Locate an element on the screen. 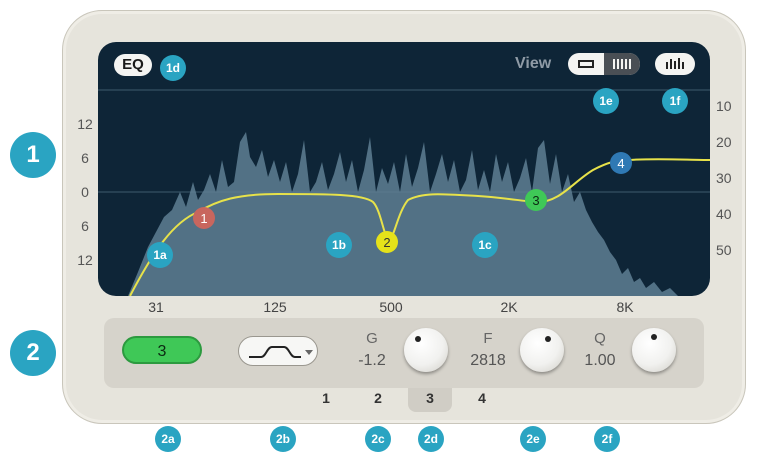 This screenshot has width=760, height=472. band-node-1: 1 is located at coordinates (204, 218).